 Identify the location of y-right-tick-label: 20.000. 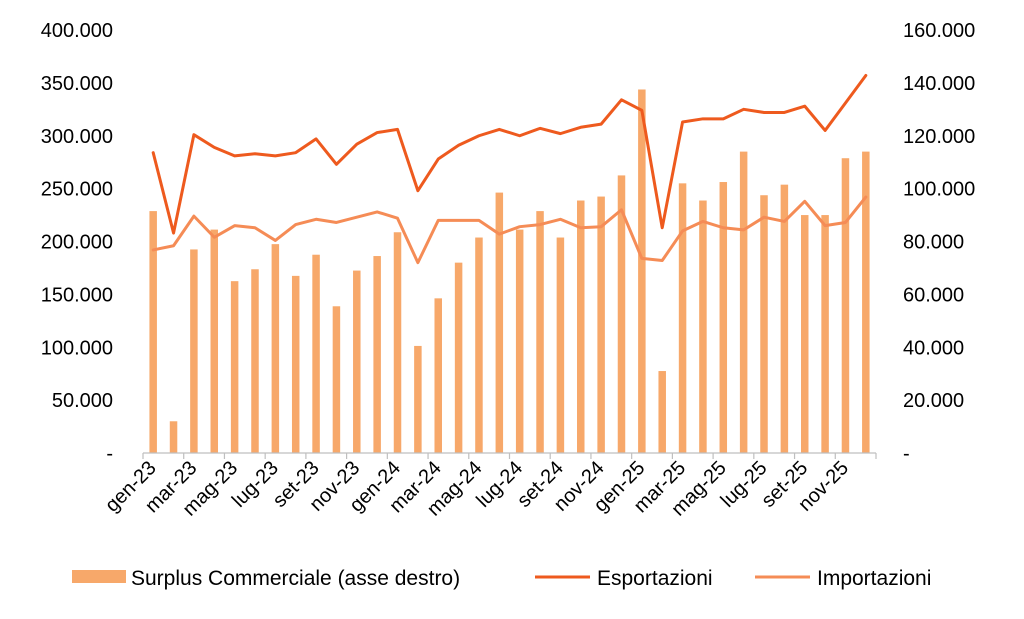
(933, 401).